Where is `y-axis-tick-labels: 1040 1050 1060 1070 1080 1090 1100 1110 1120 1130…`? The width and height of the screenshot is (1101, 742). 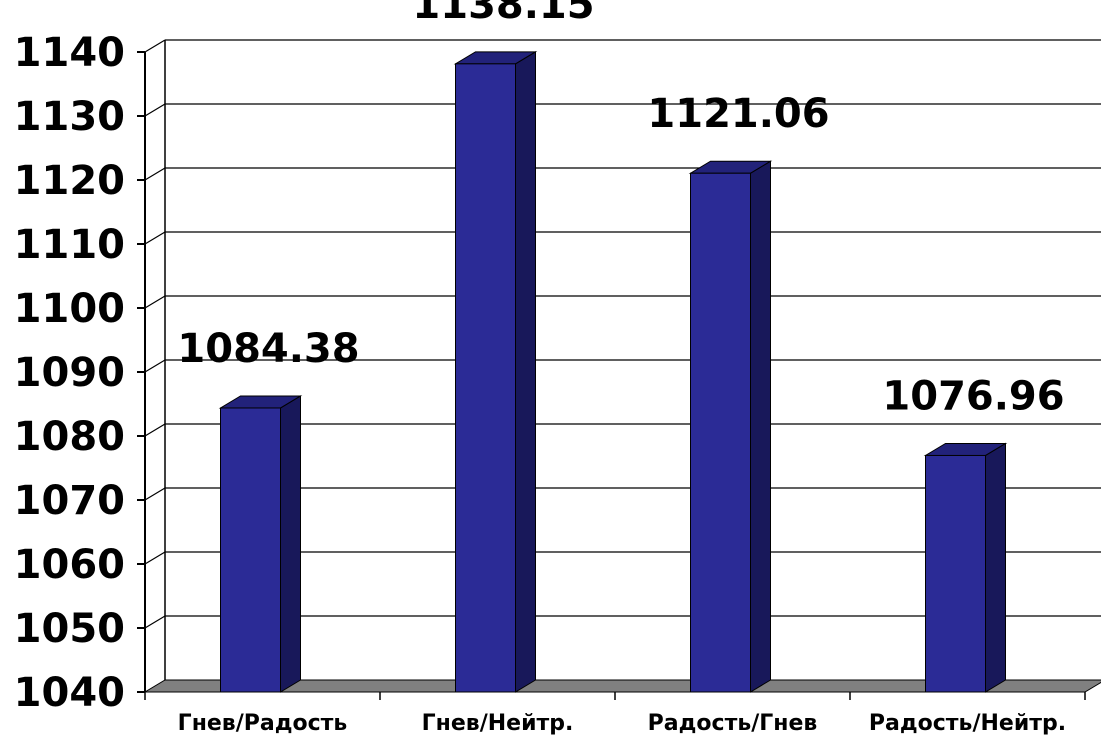
y-axis-tick-labels: 1040 1050 1060 1070 1080 1090 1100 1110 1120 1130… is located at coordinates (69, 373).